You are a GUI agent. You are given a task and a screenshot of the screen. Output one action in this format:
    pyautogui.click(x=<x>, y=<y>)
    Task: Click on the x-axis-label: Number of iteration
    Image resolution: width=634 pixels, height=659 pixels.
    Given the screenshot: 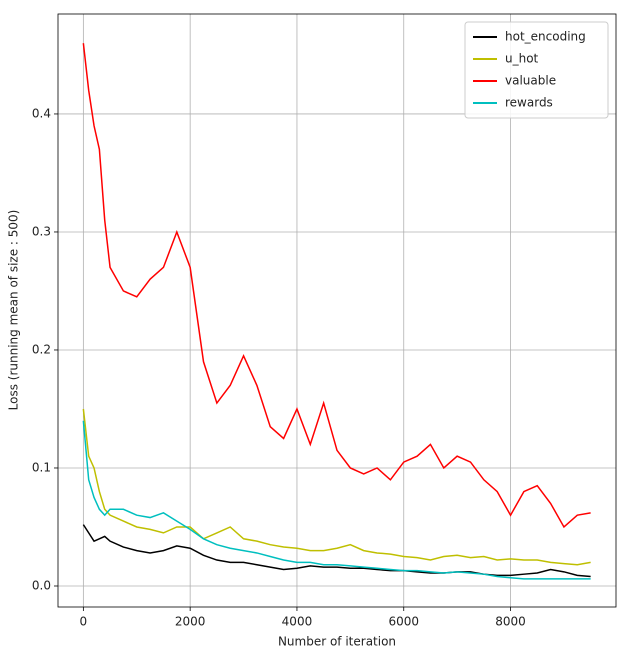 What is the action you would take?
    pyautogui.click(x=337, y=642)
    